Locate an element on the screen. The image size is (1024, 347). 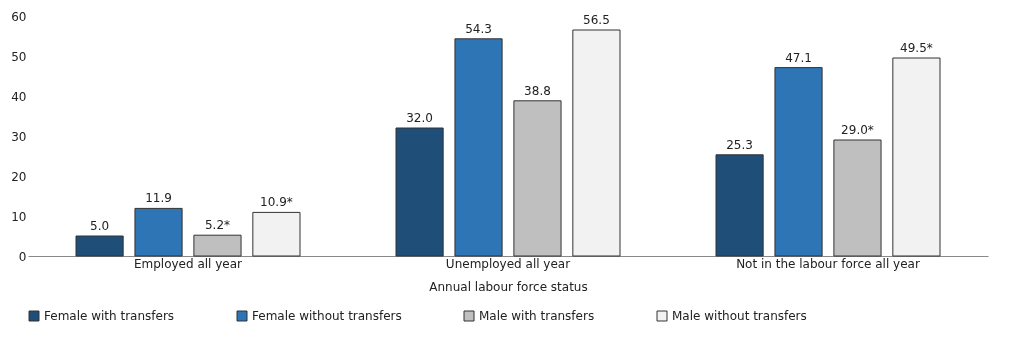
x-axis-title: Annual labour force status is located at coordinates (508, 286).